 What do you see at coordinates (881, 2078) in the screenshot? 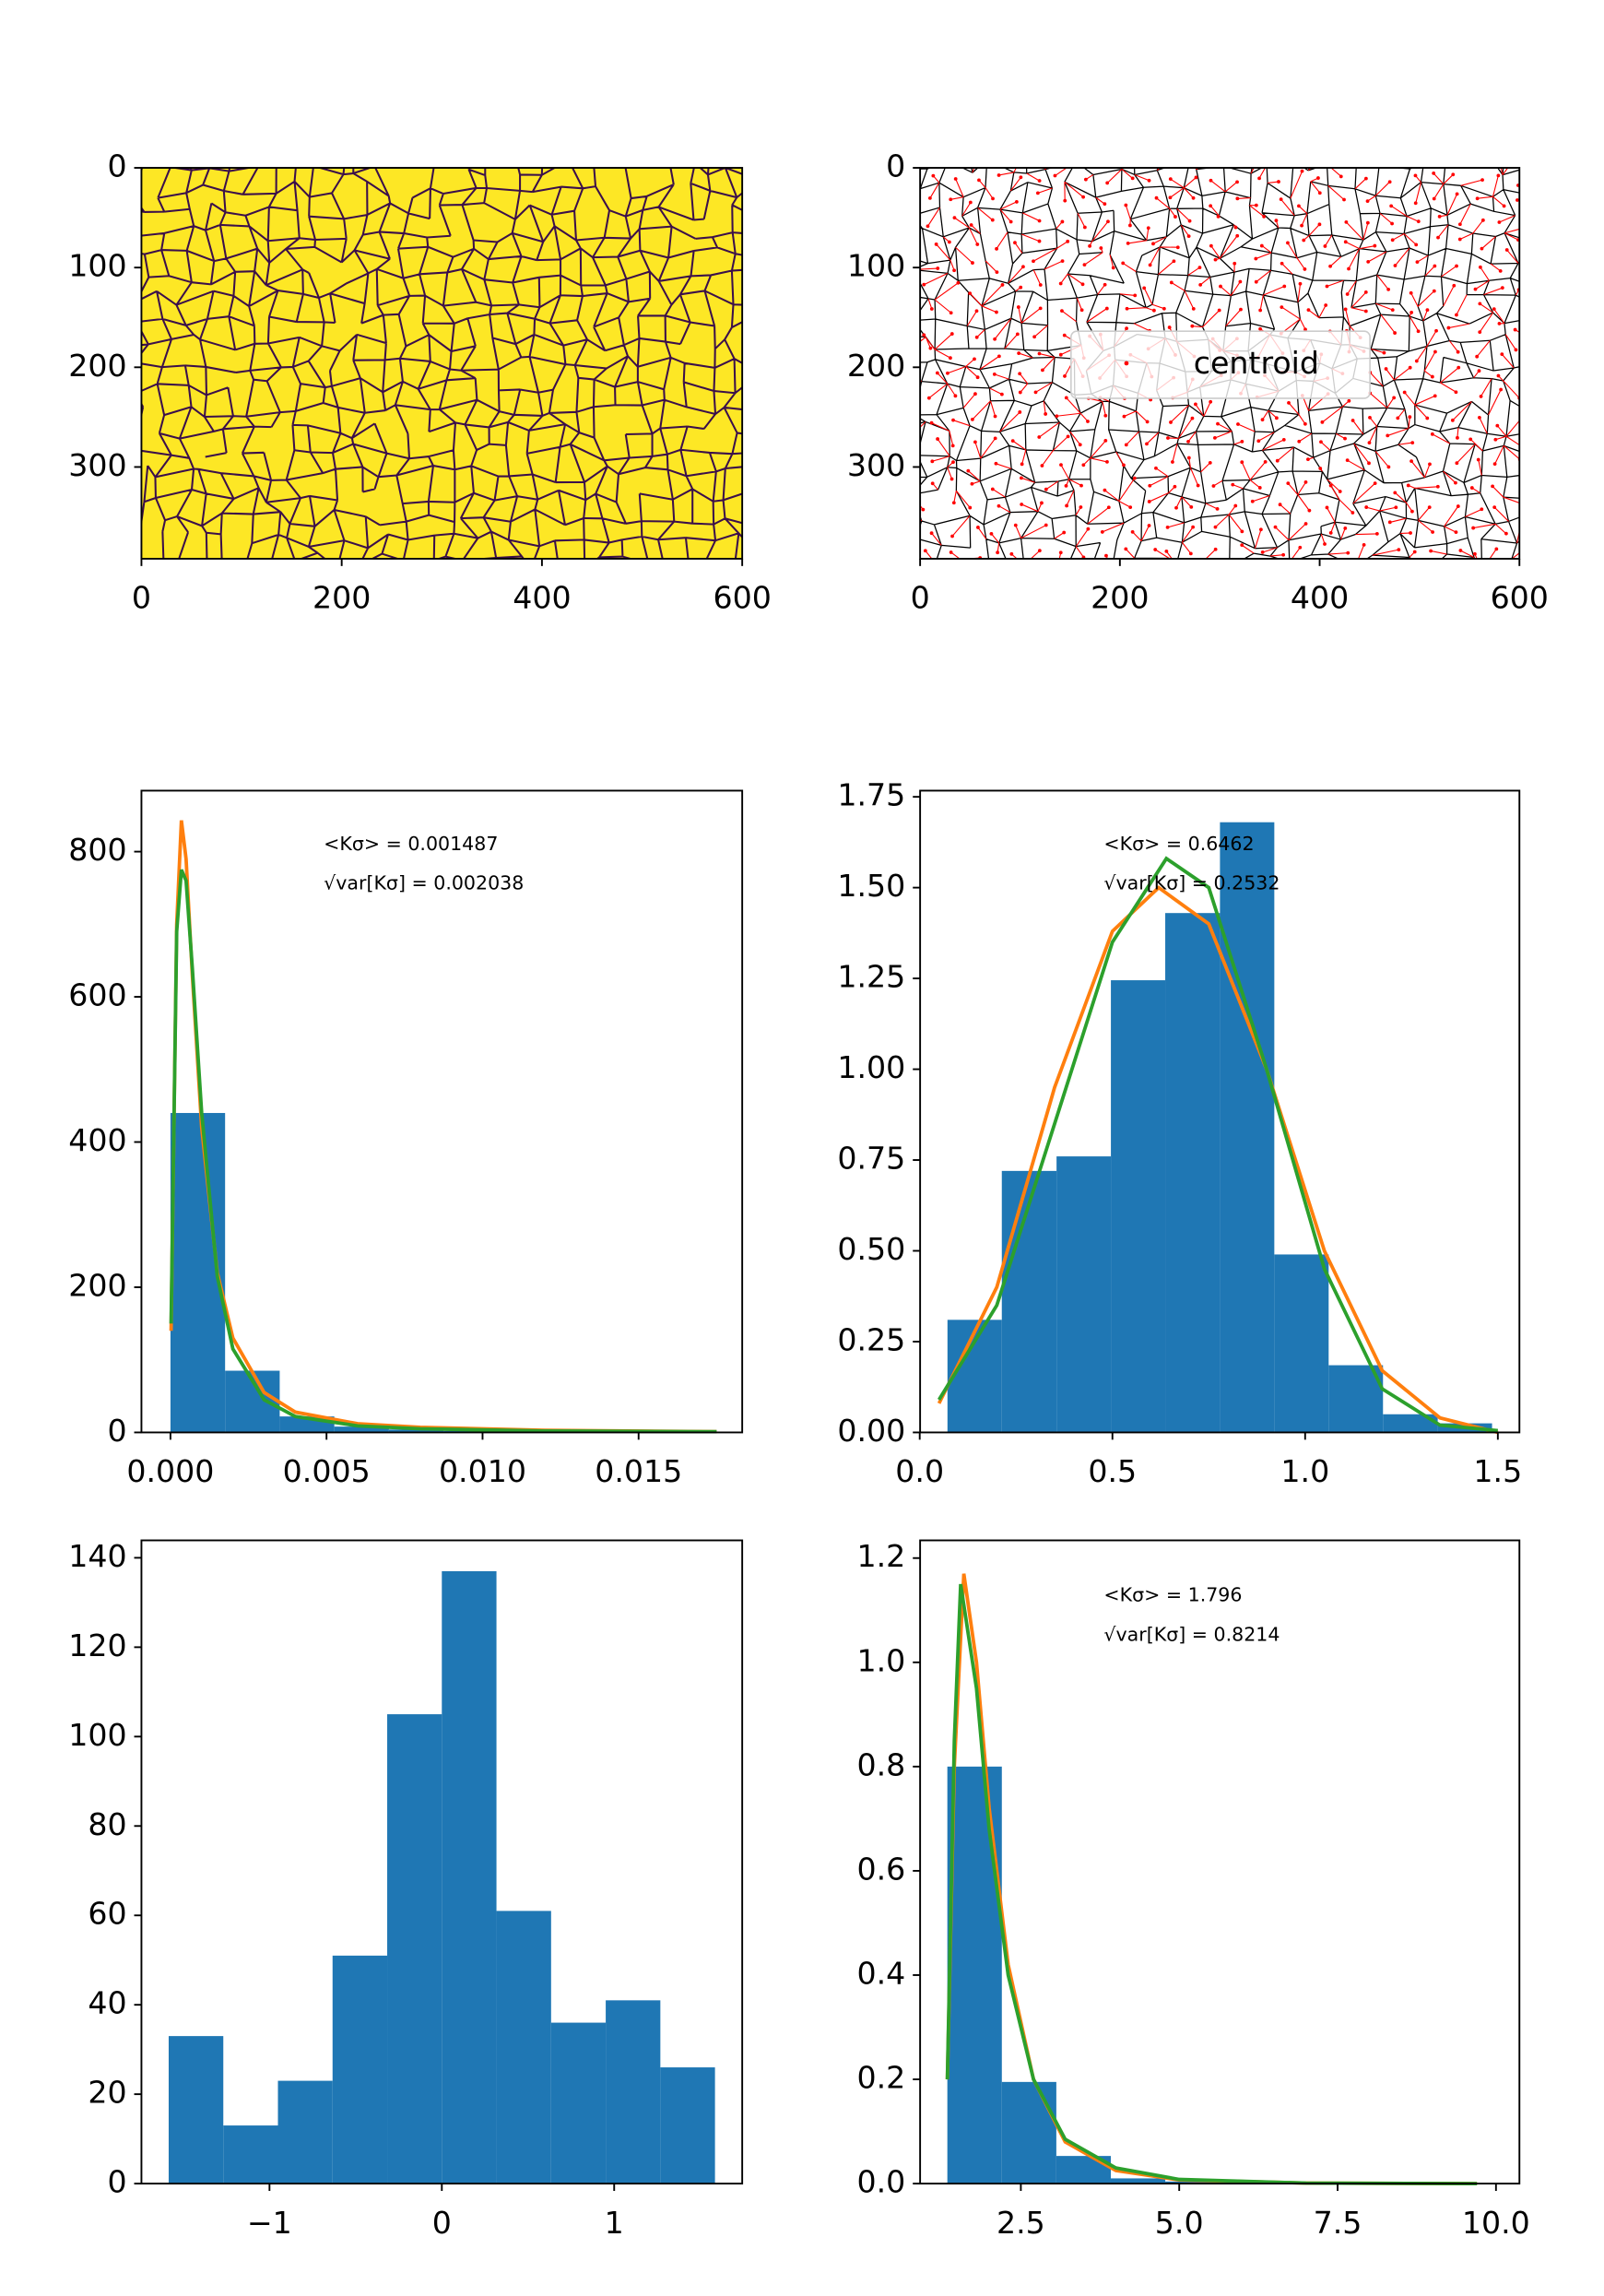
I see `y-tick-label: 0.2` at bounding box center [881, 2078].